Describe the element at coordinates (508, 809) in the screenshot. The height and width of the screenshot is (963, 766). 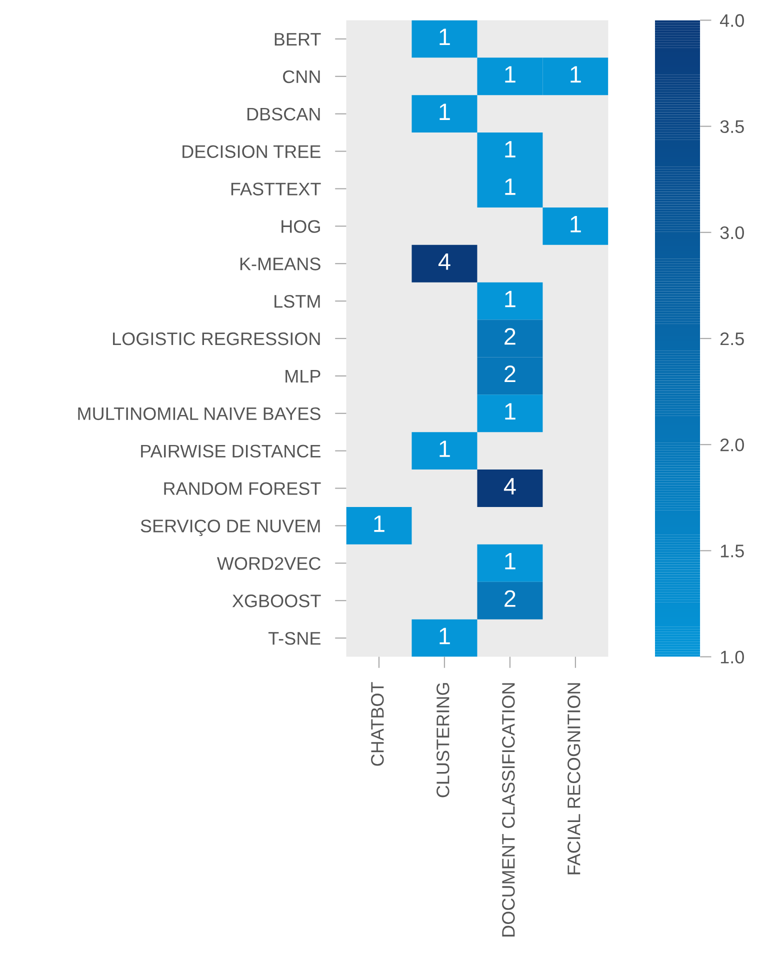
I see `x-tick-label: DOCUMENT CLASSIFICATION` at that location.